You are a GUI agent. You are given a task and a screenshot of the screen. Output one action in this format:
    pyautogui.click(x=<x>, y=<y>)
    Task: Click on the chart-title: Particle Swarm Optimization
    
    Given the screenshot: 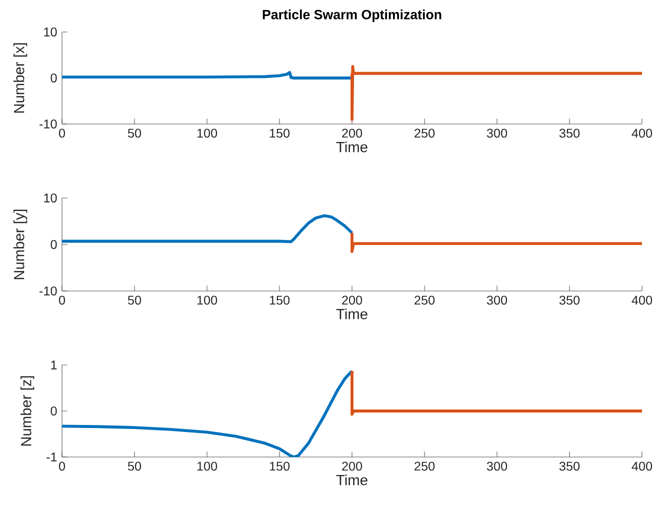 What is the action you would take?
    pyautogui.click(x=352, y=16)
    